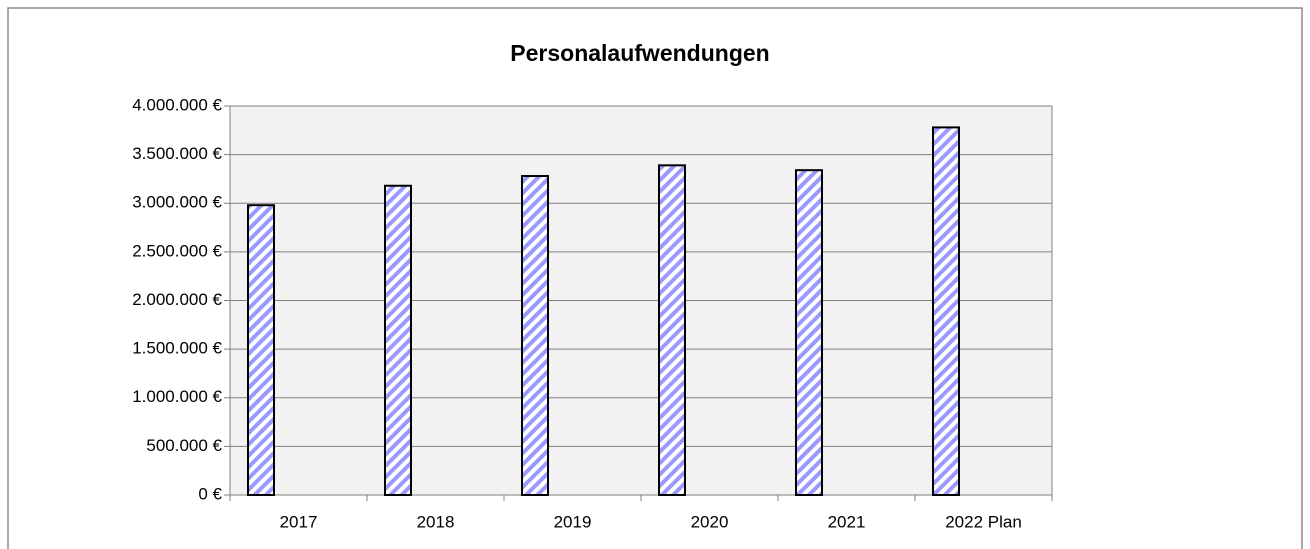  What do you see at coordinates (177, 299) in the screenshot?
I see `y-tick-label: 2.000.000 €` at bounding box center [177, 299].